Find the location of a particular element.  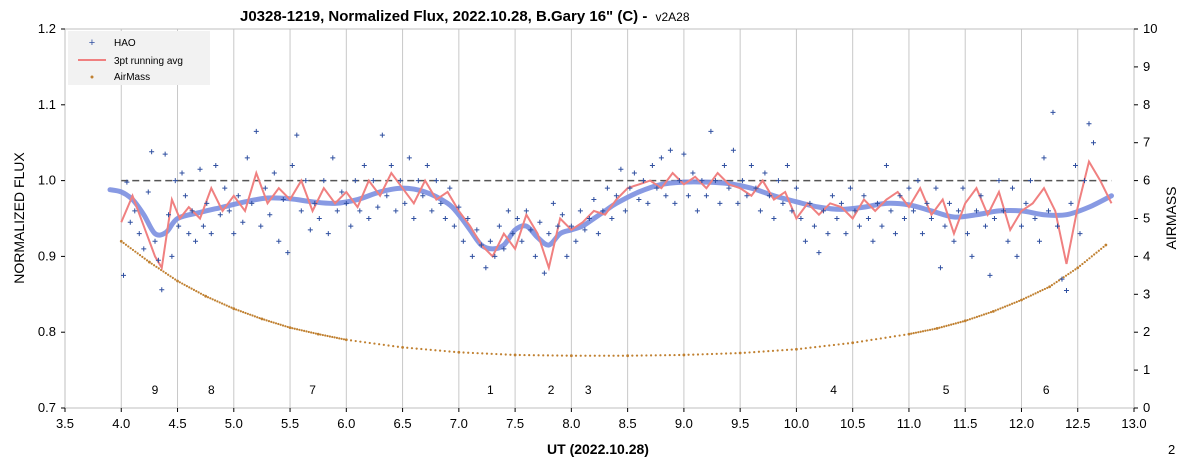

x-tick-label: 11.0 is located at coordinates (909, 423).